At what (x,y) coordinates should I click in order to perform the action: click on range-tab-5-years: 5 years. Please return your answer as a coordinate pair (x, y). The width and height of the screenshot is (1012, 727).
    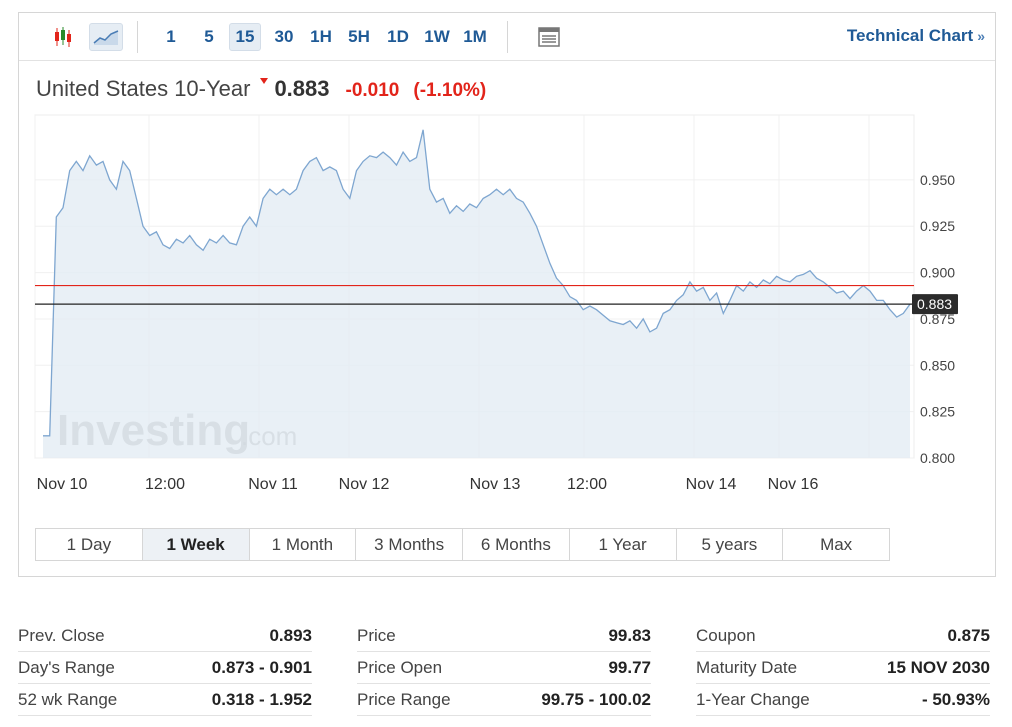
    Looking at the image, I should click on (730, 544).